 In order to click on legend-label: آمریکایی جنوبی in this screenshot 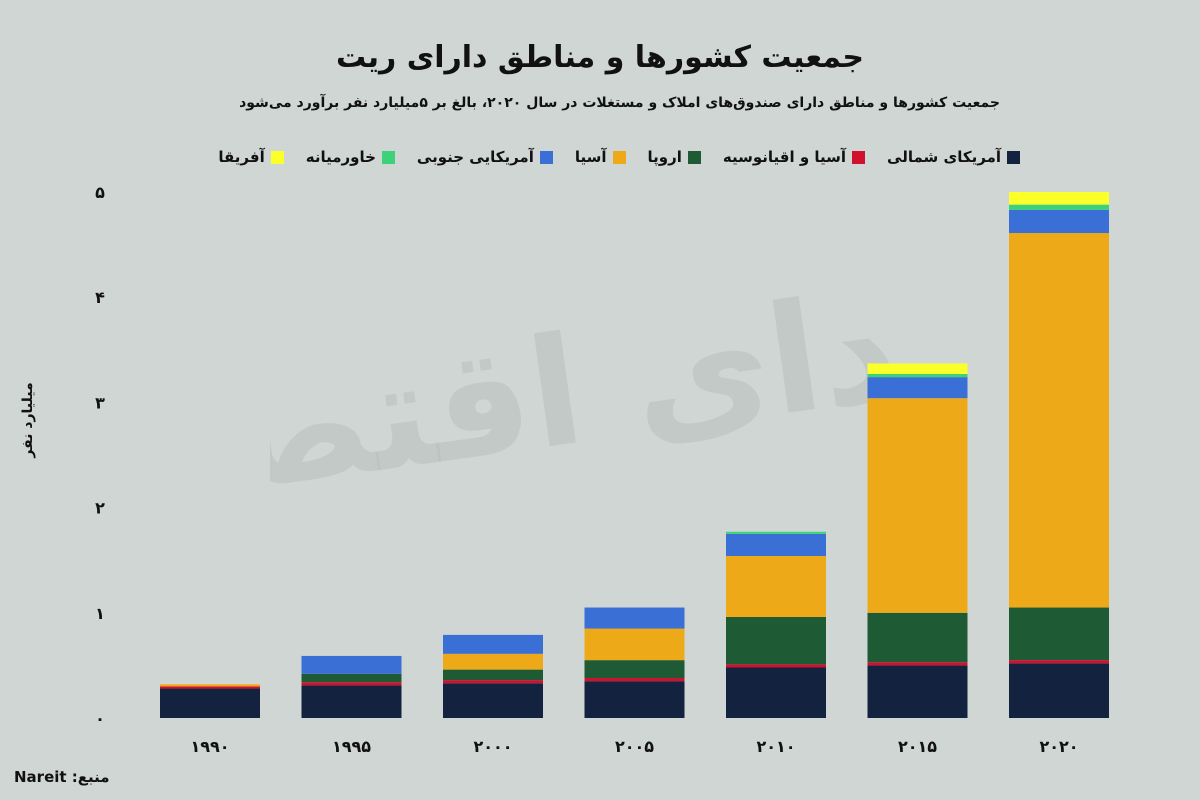, I will do `click(475, 157)`.